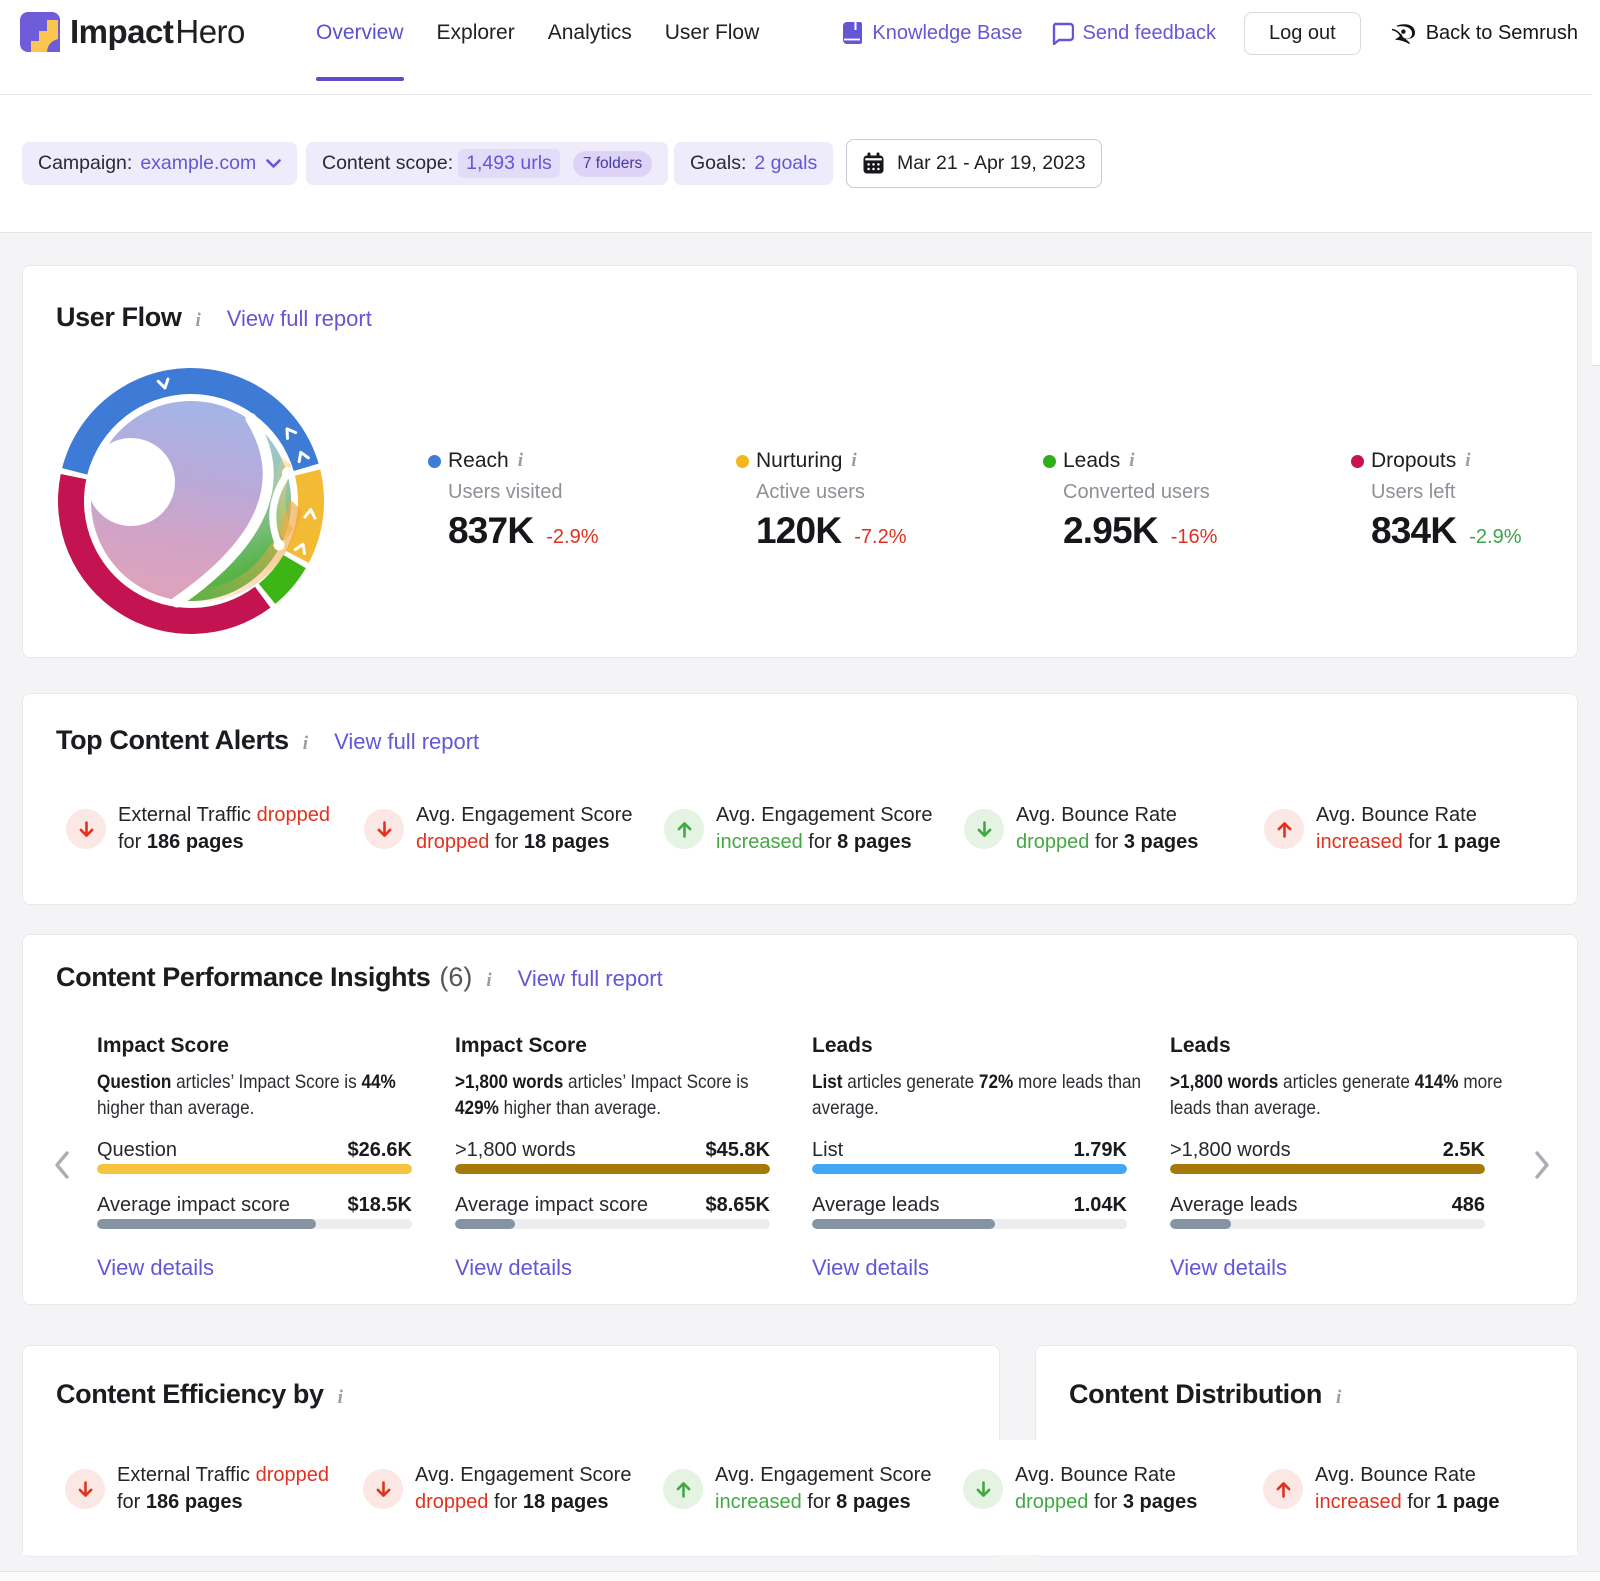 This screenshot has height=1581, width=1600. I want to click on goals-filter: Goals: 2 goals, so click(754, 163).